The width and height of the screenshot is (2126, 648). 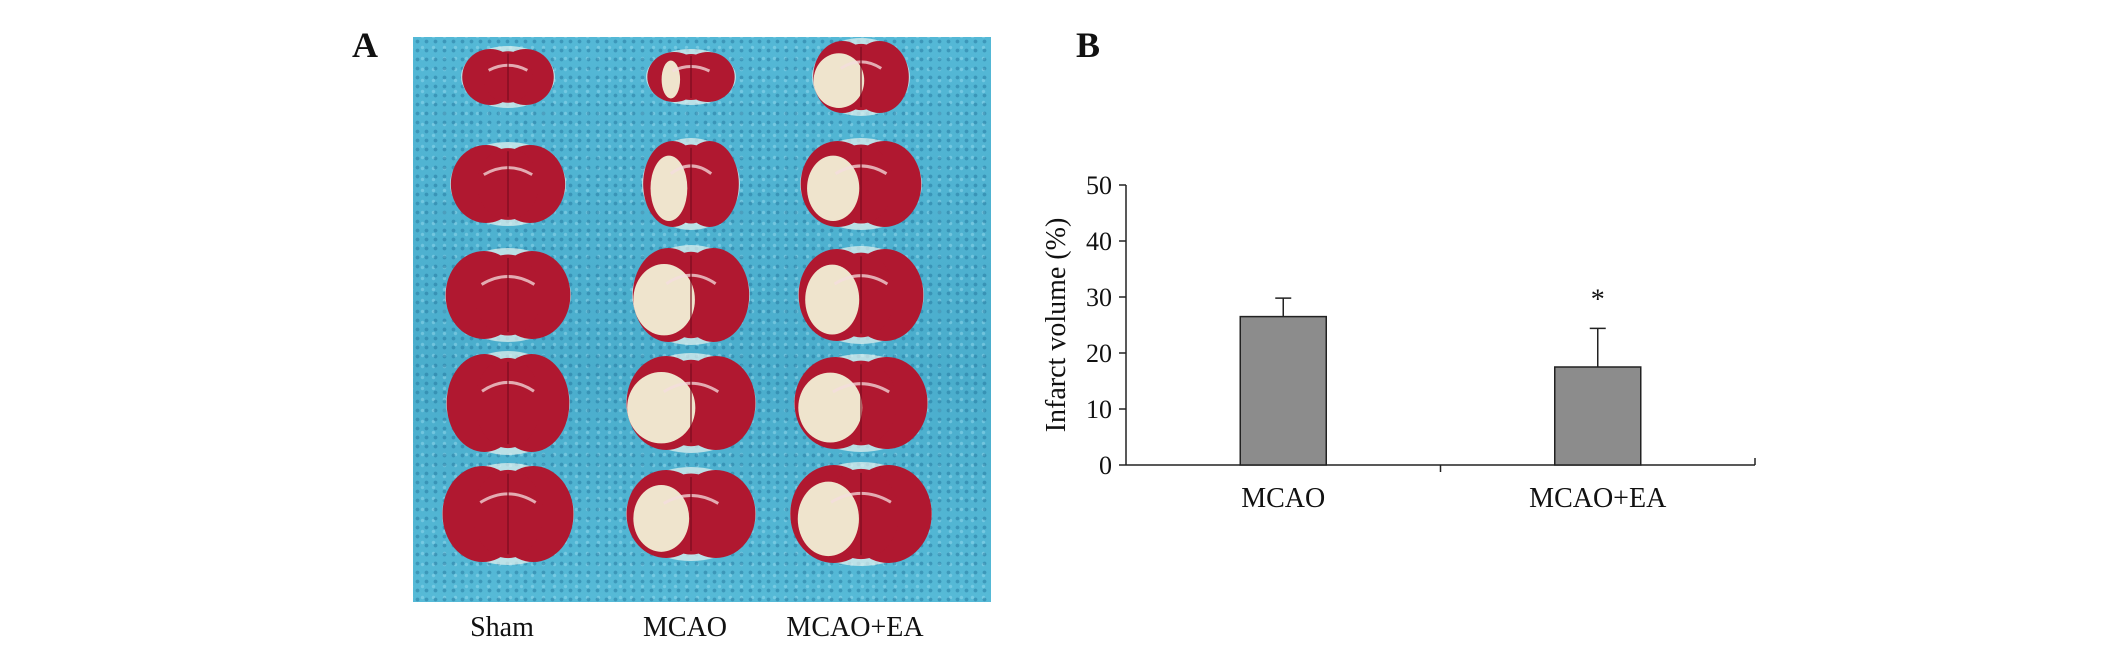 I want to click on group-label-mcao-ea: MCAO+EA, so click(x=855, y=627).